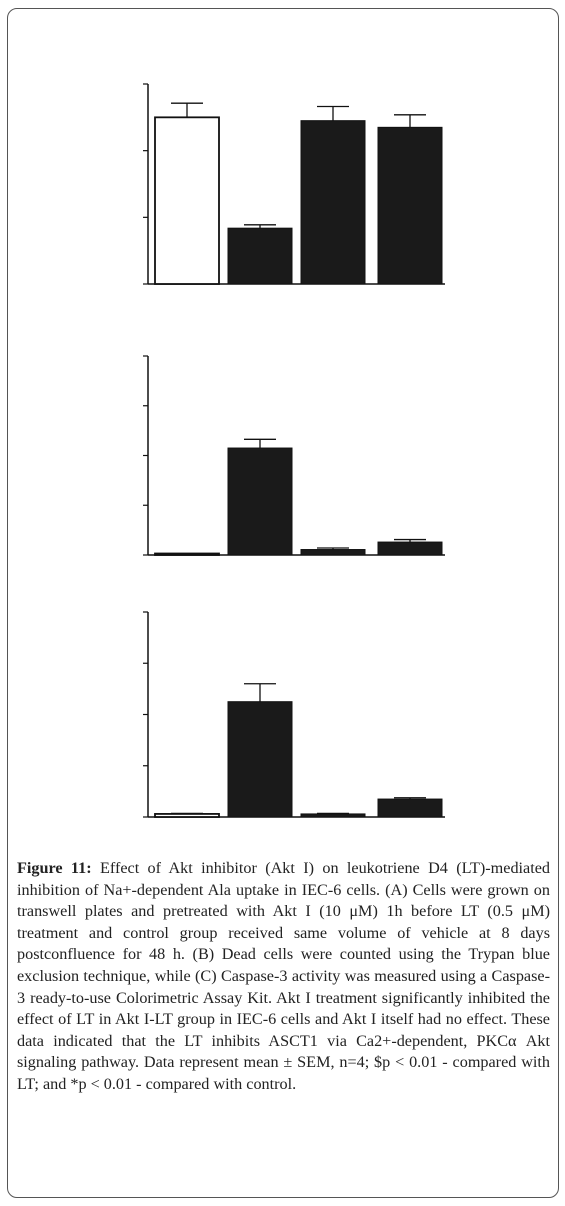 This screenshot has height=1206, width=565. I want to click on caption-label: Figure 11:, so click(54, 868).